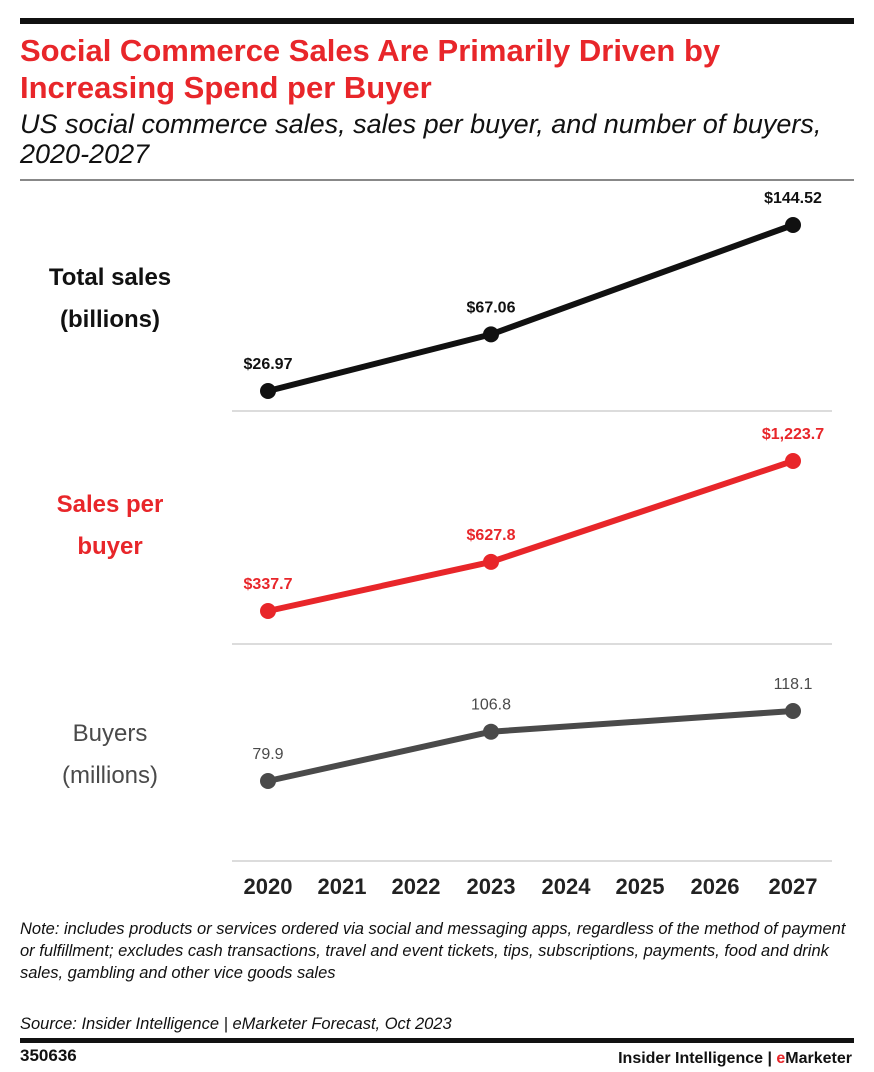 This screenshot has width=874, height=1072. Describe the element at coordinates (268, 364) in the screenshot. I see `data-label: $26.97` at that location.